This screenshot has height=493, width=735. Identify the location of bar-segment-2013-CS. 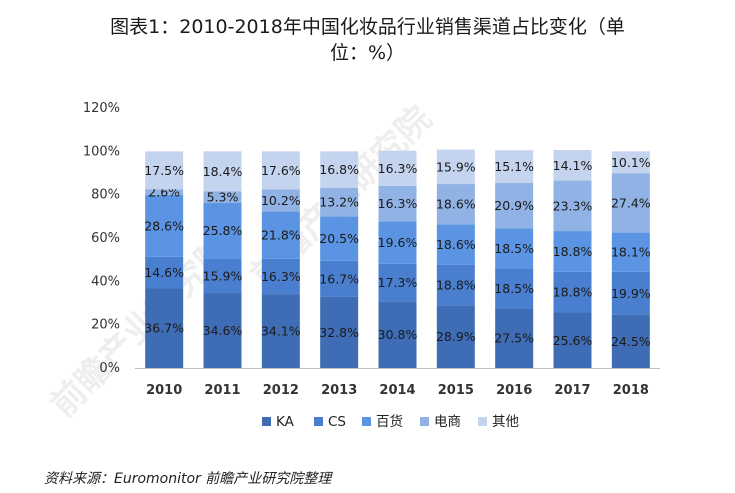
(339, 278).